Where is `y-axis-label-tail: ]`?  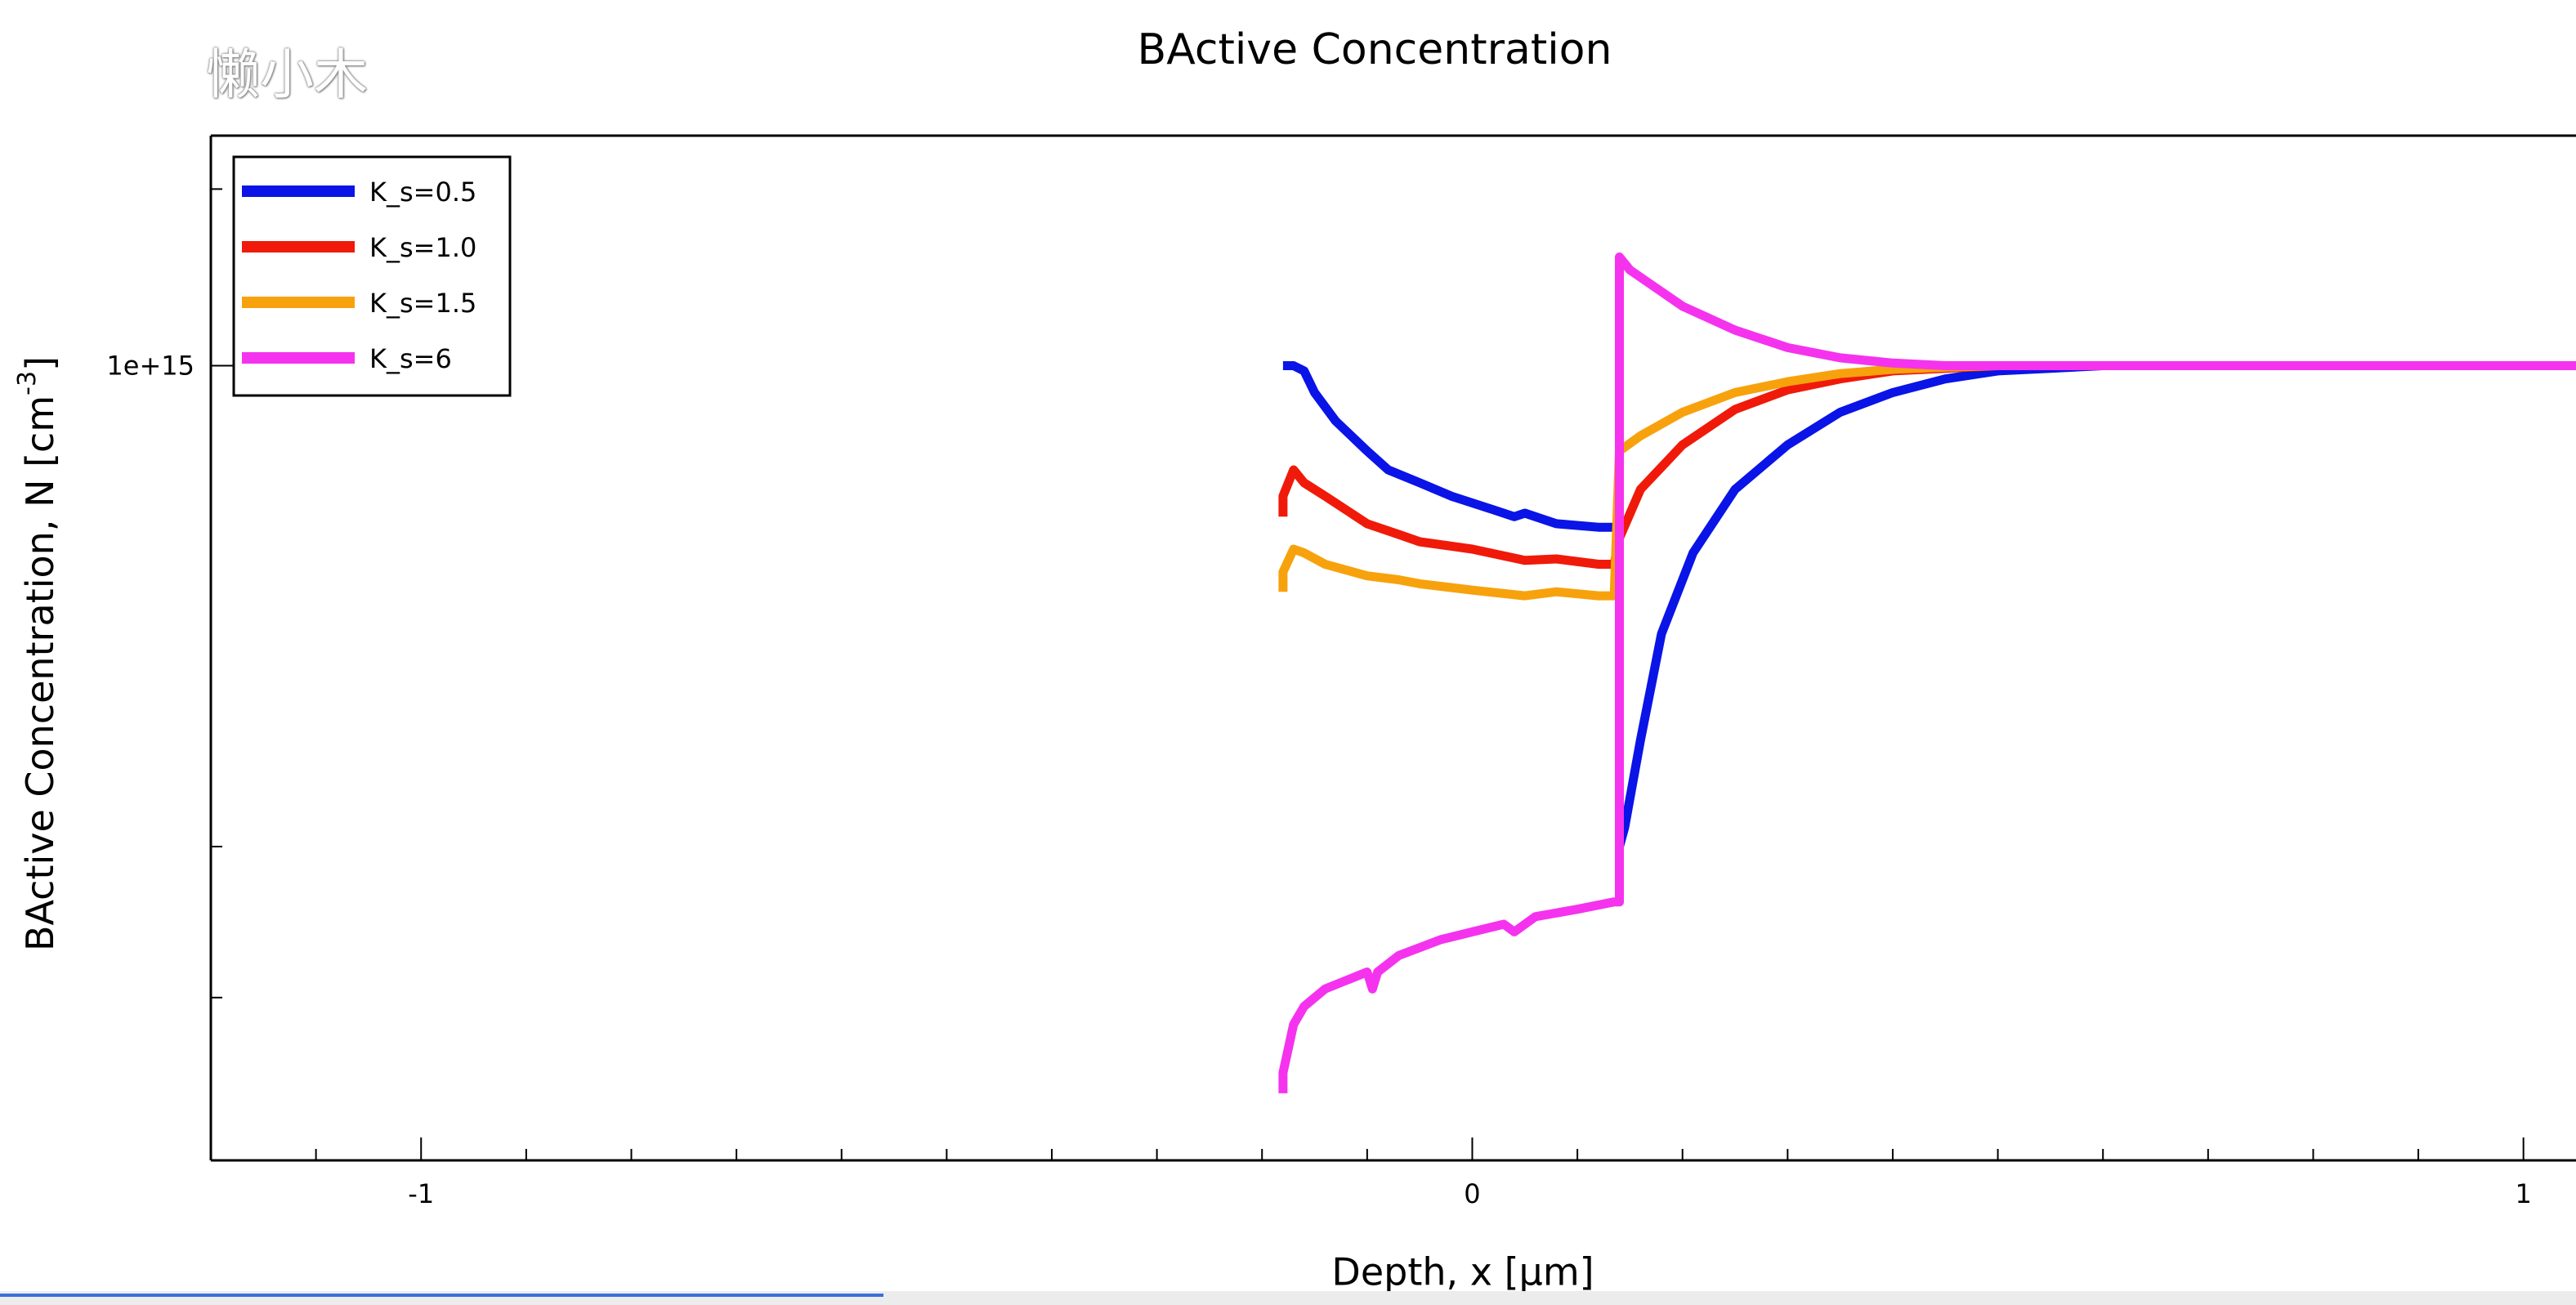
y-axis-label-tail: ] is located at coordinates (40, 363).